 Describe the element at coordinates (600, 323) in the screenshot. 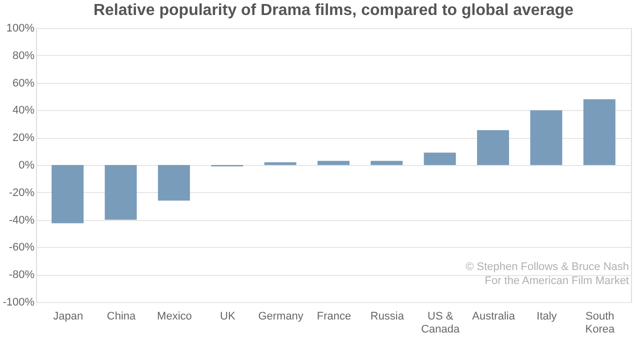

I see `x-tick-label: South Korea` at that location.